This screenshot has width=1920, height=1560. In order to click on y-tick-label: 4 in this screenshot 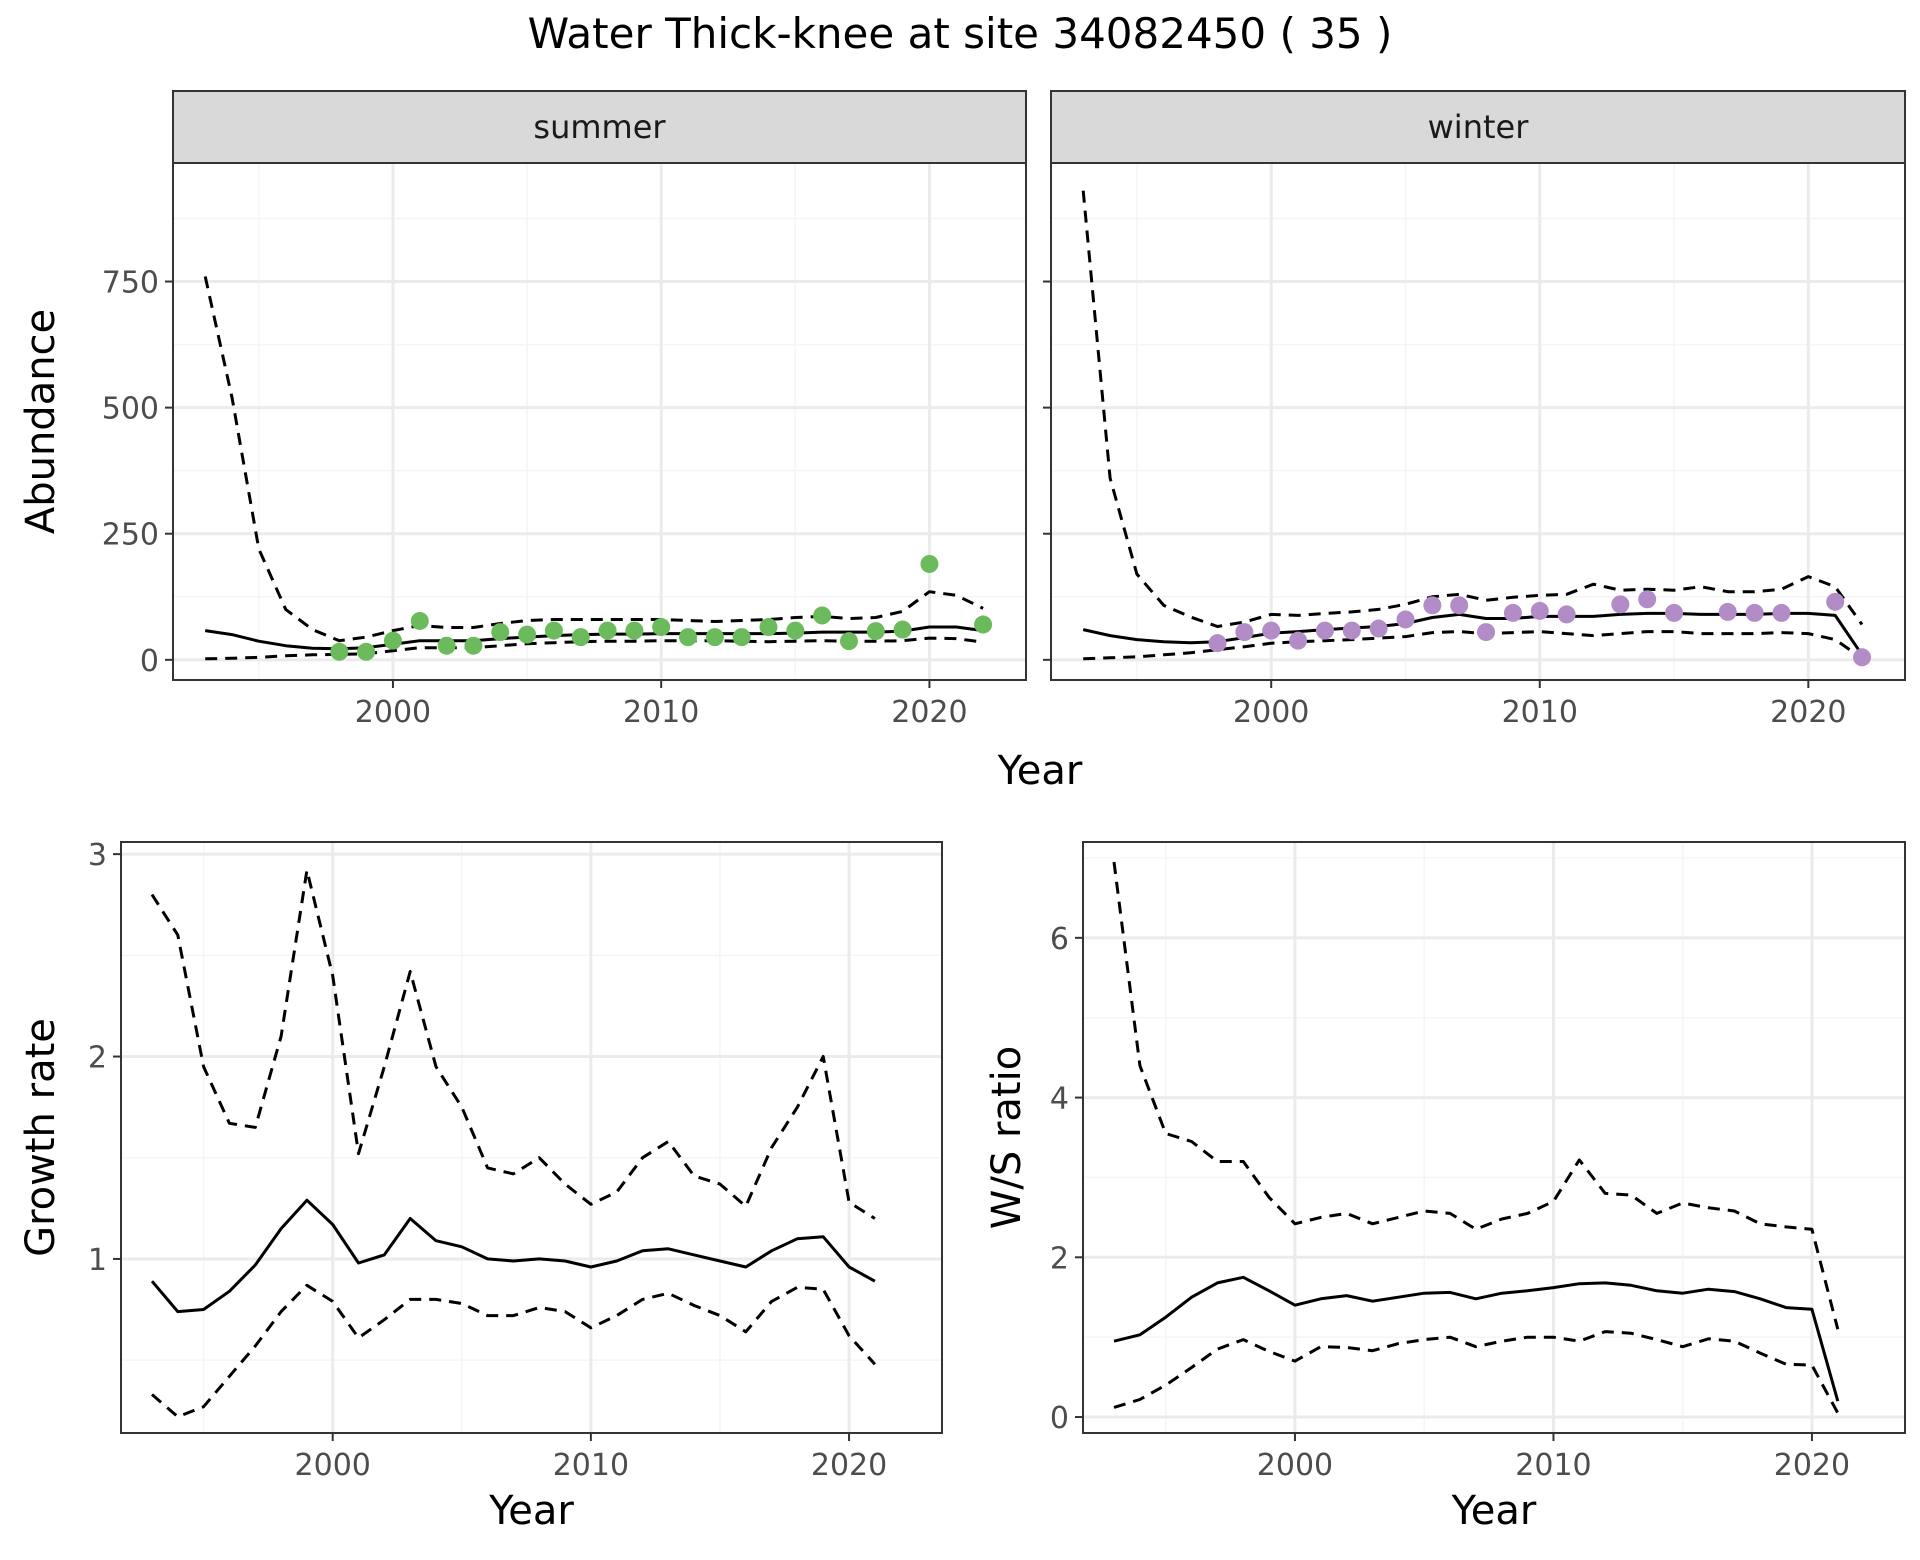, I will do `click(1059, 1099)`.